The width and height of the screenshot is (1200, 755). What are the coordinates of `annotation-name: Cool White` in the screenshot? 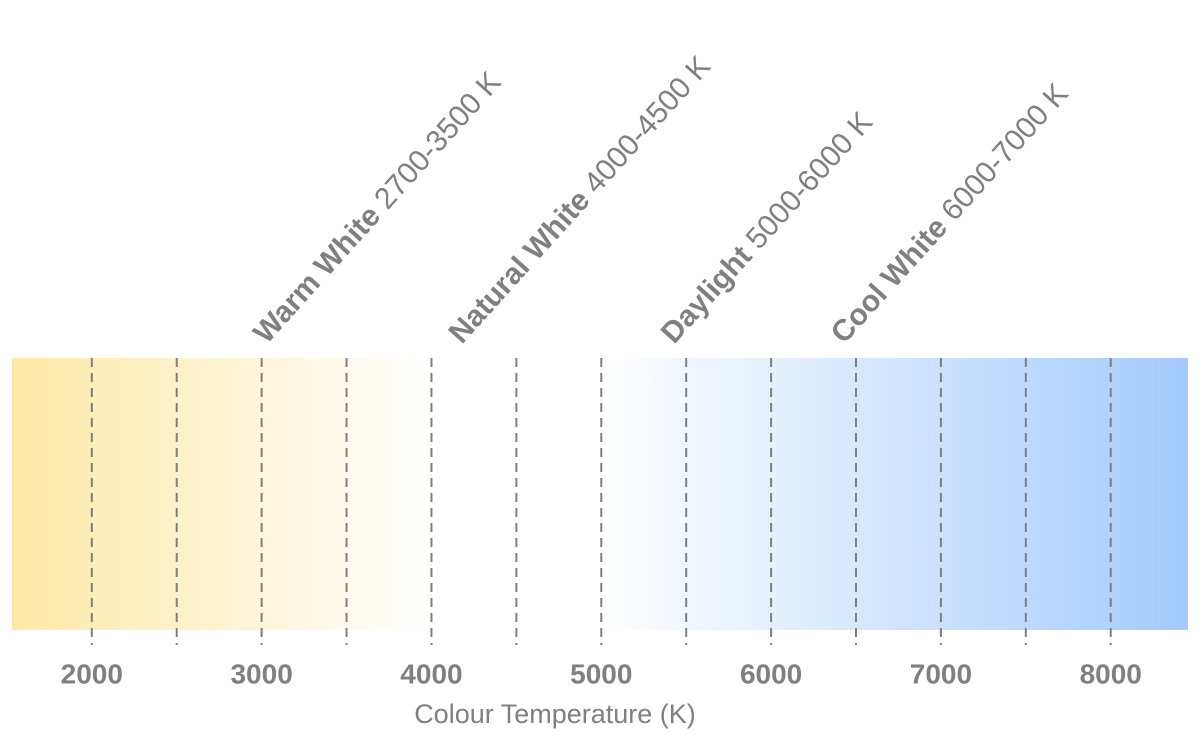 It's located at (889, 280).